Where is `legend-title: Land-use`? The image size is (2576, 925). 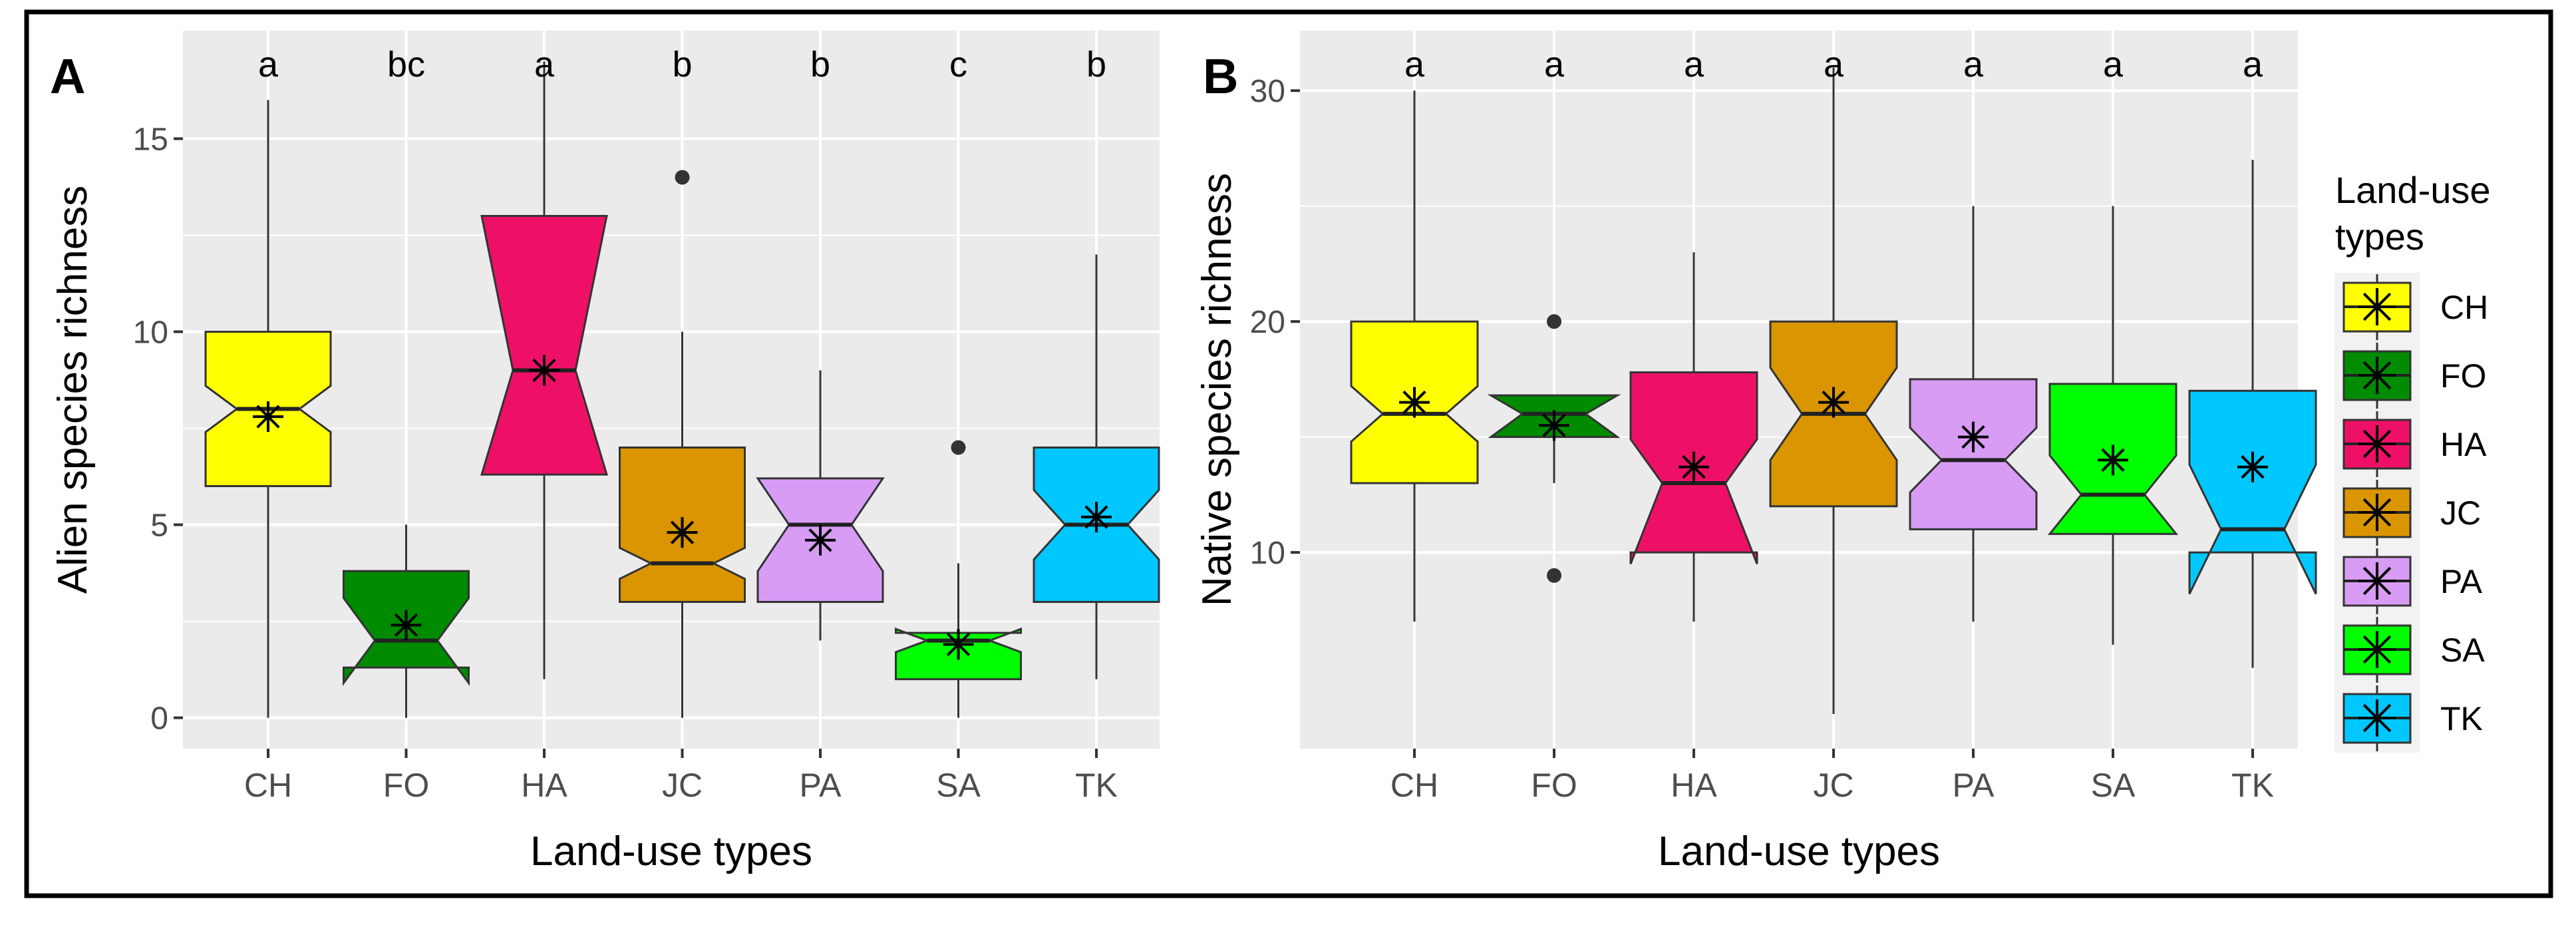 legend-title: Land-use is located at coordinates (2413, 190).